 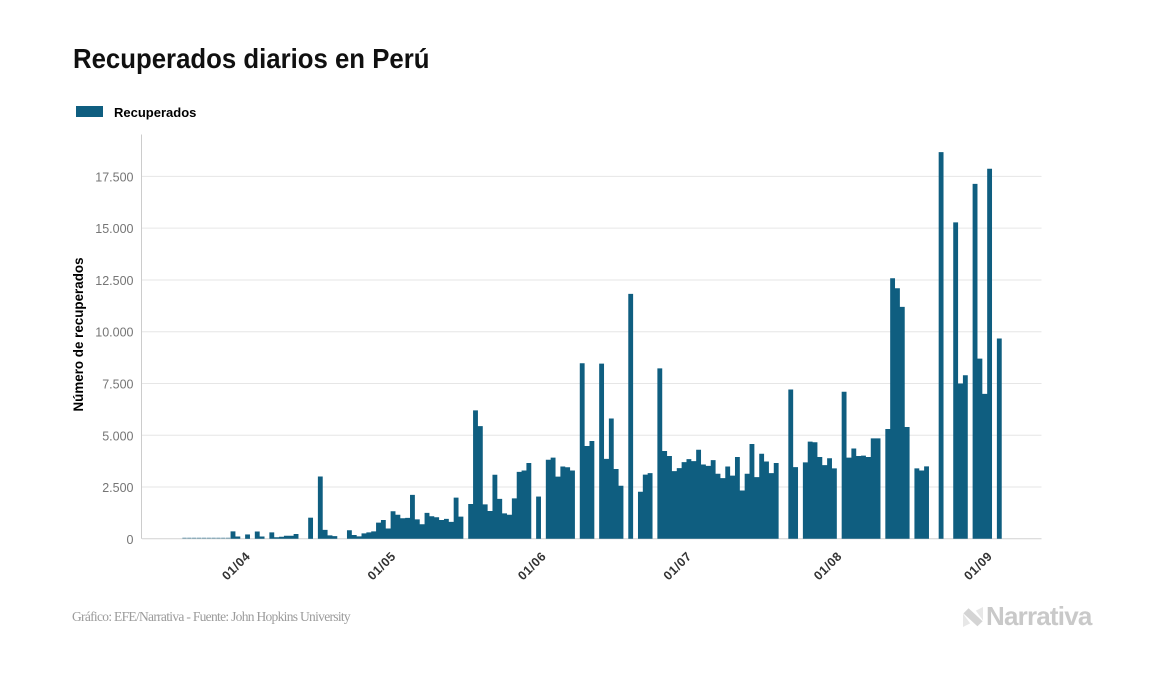 What do you see at coordinates (532, 566) in the screenshot?
I see `svg-text: 01/06` at bounding box center [532, 566].